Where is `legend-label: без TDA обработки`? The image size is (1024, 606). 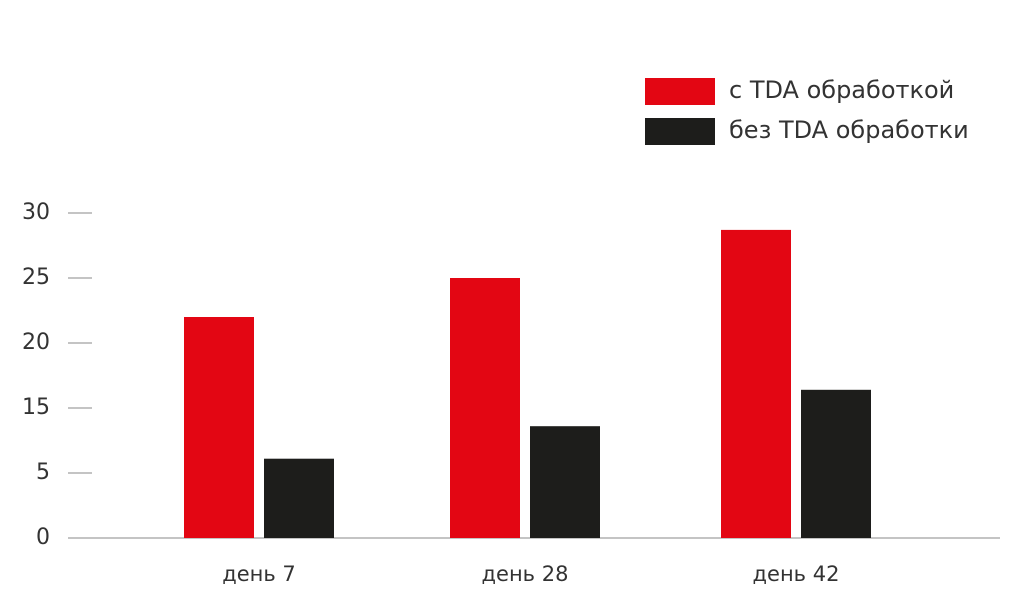
legend-label: без TDA обработки is located at coordinates (849, 130).